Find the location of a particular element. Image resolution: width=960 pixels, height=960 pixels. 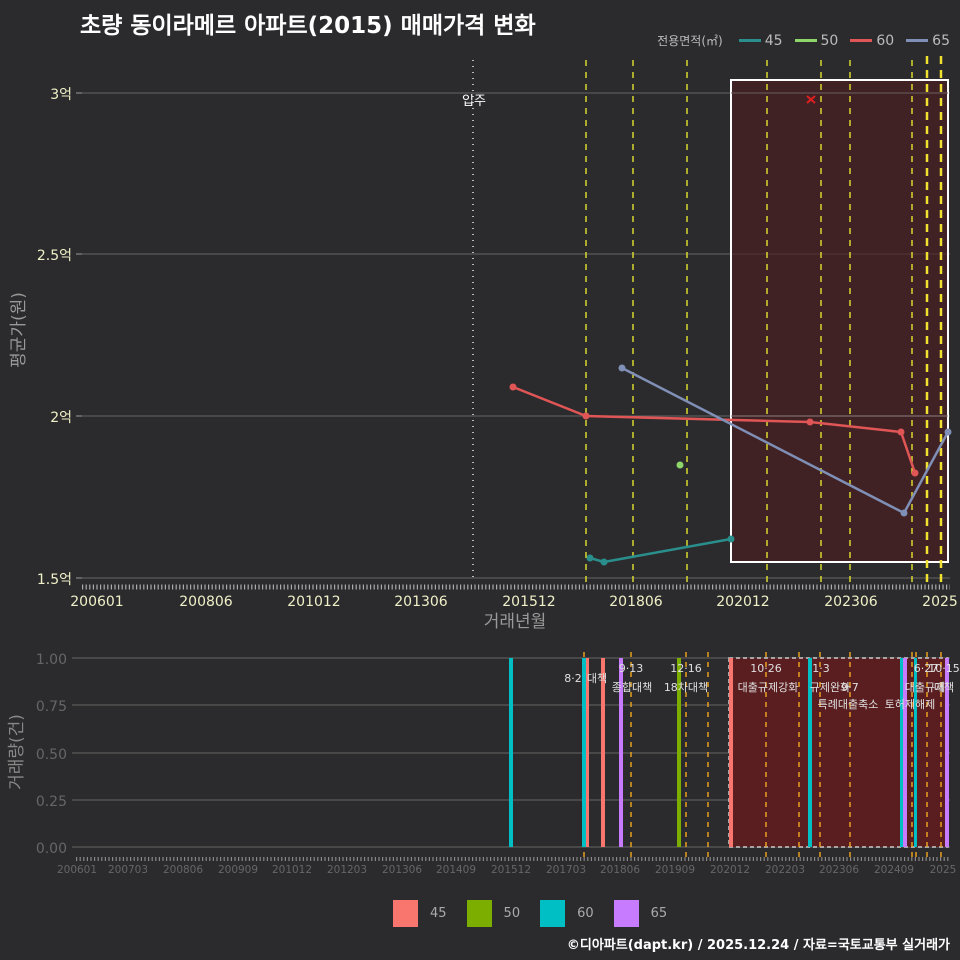

y-tick: 2억 is located at coordinates (61, 418).